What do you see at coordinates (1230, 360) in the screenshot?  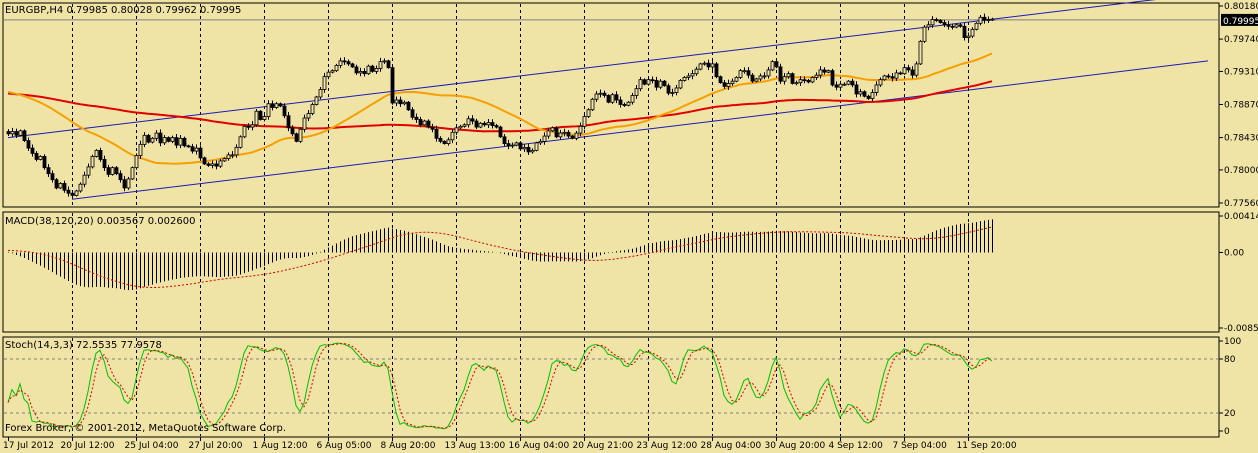 I see `stochastic-axis-tick-label: 80` at bounding box center [1230, 360].